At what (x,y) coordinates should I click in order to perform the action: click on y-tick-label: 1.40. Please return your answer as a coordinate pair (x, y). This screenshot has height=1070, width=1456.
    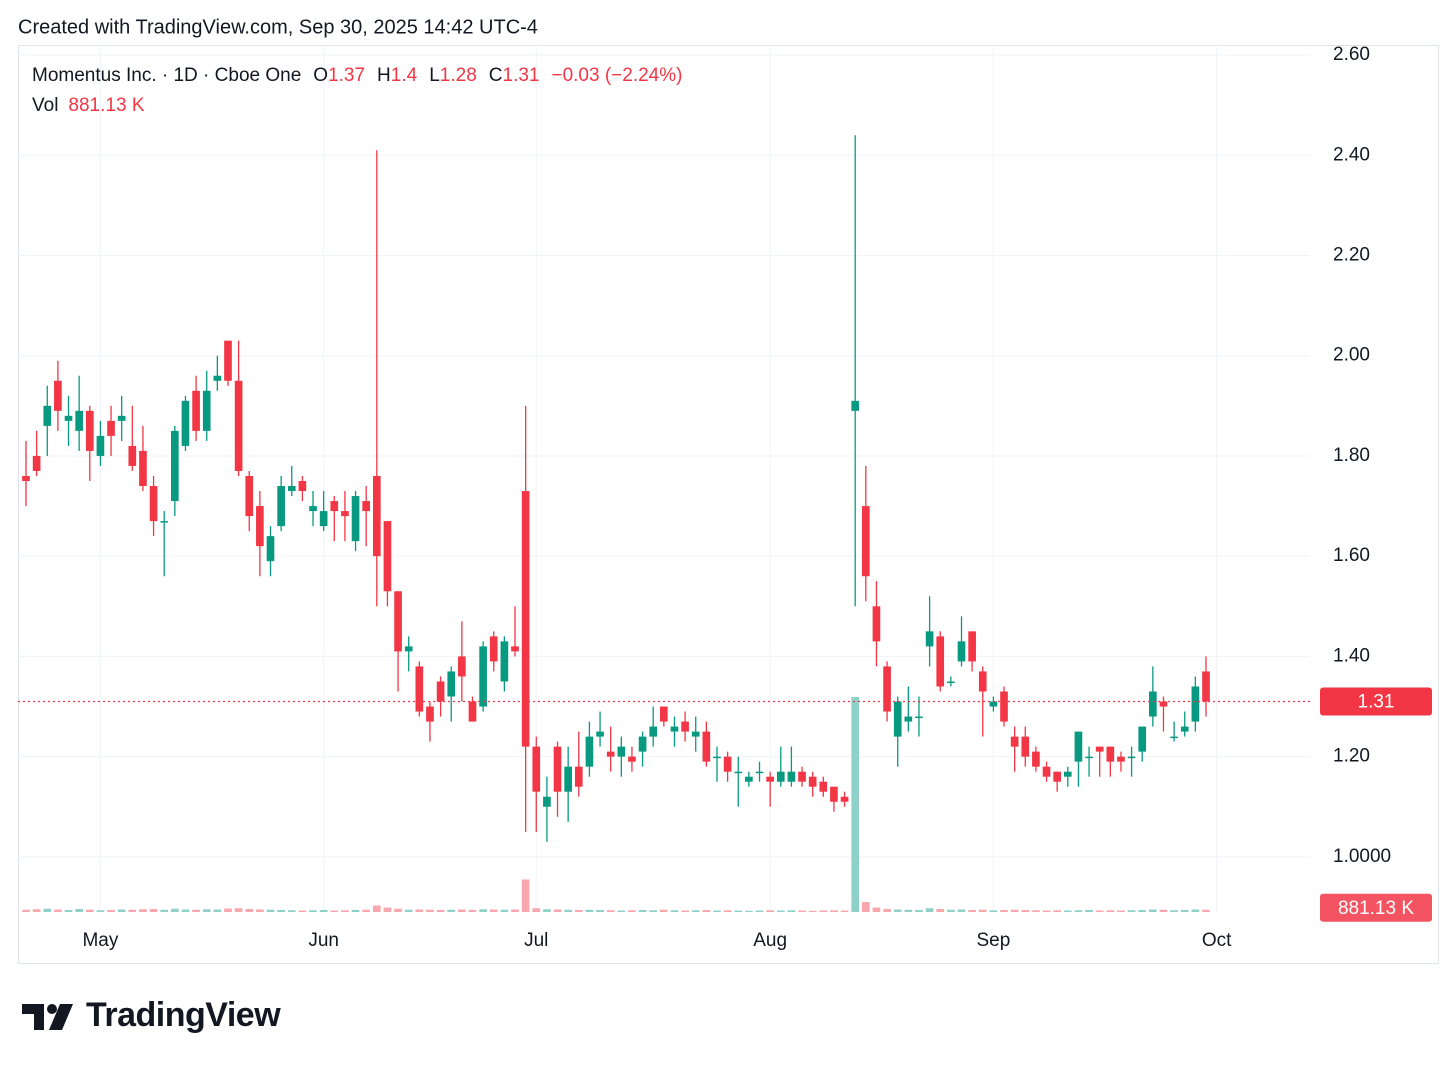
    Looking at the image, I should click on (1351, 655).